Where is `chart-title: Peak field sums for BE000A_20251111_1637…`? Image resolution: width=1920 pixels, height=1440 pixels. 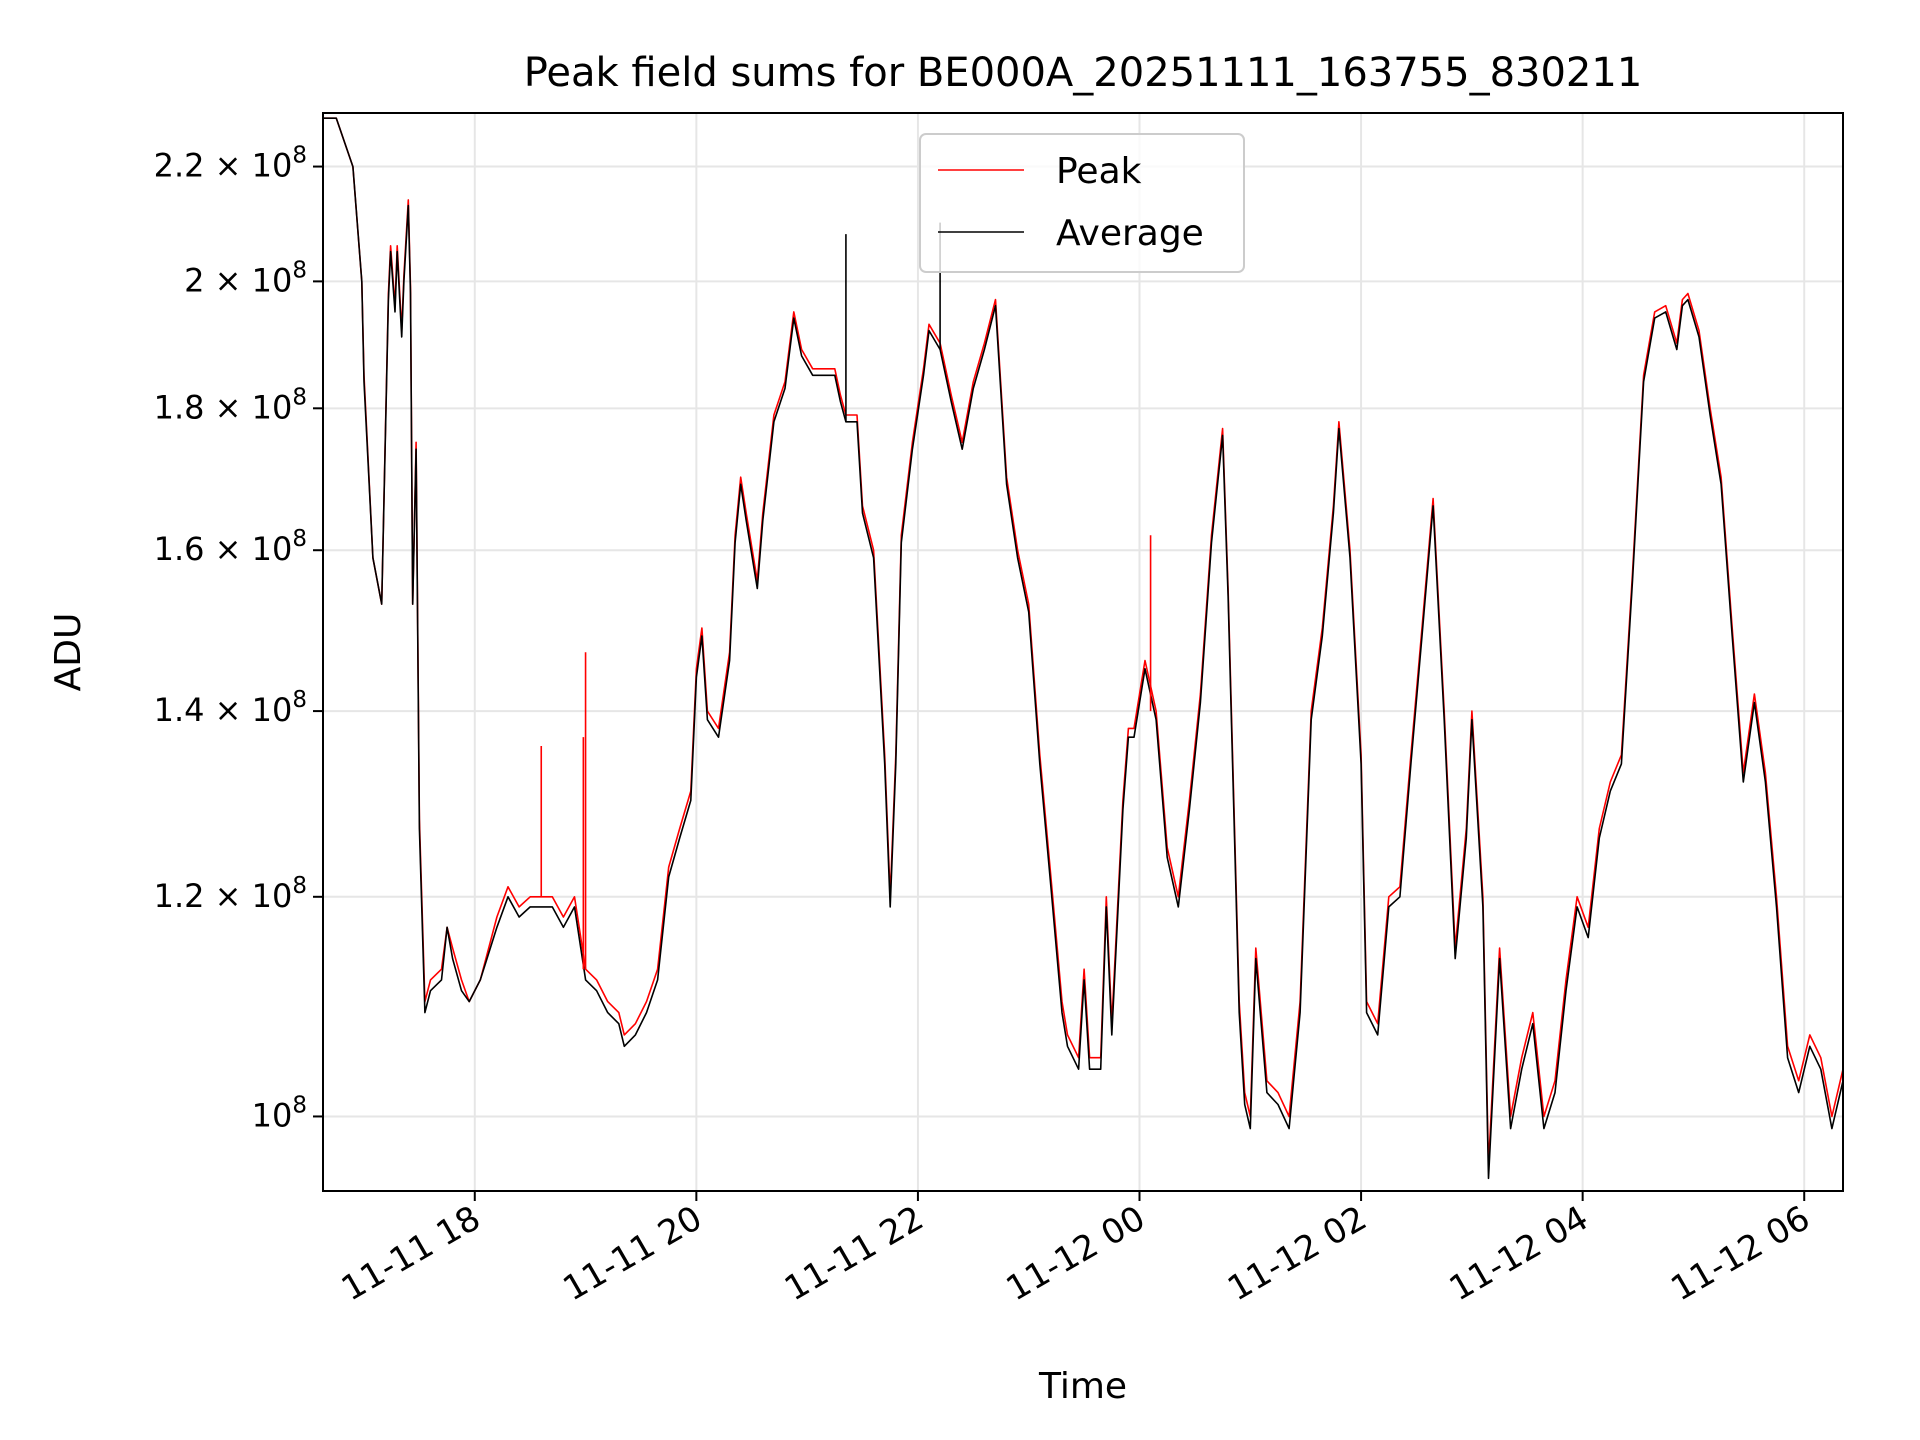 chart-title: Peak field sums for BE000A_20251111_1637… is located at coordinates (1083, 73).